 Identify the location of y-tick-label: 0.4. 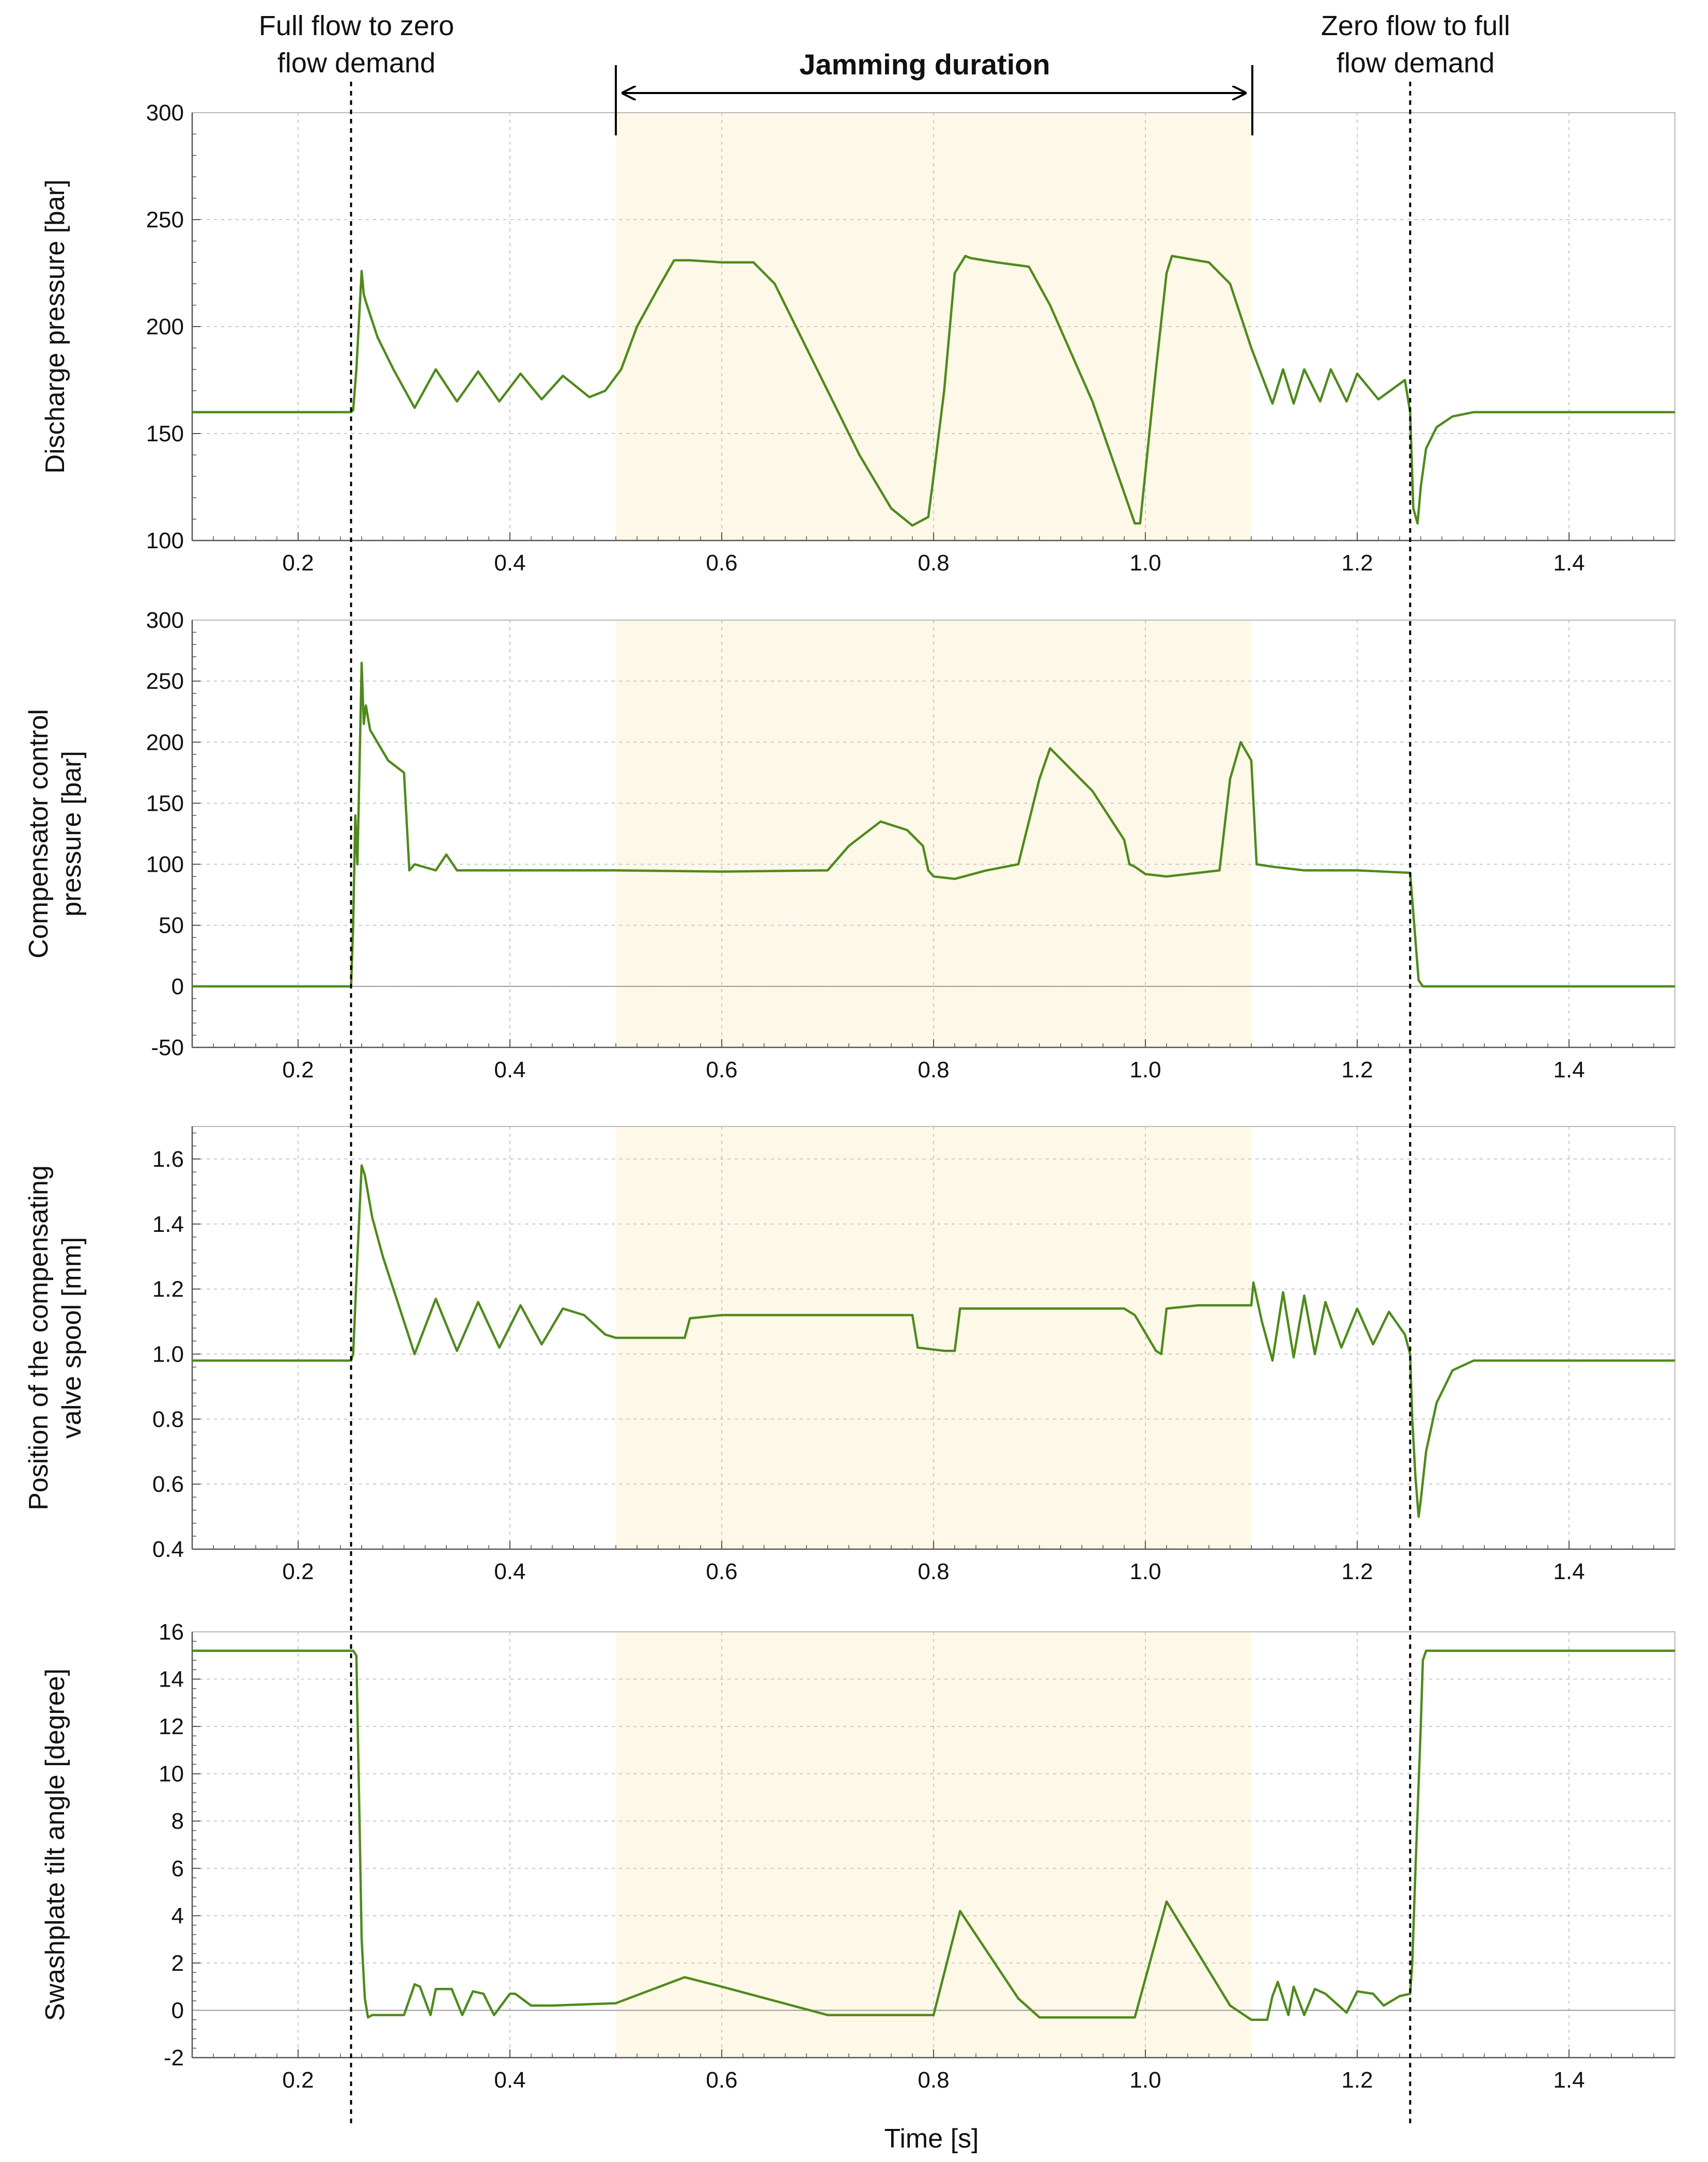
(168, 1549).